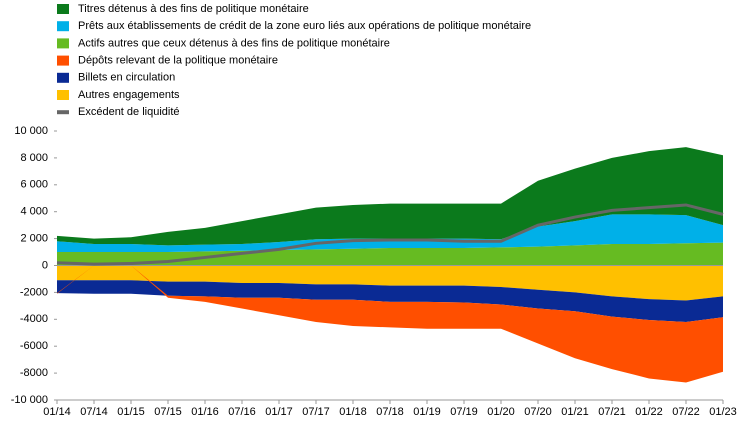  What do you see at coordinates (34, 158) in the screenshot?
I see `y-tick-label: 8 000` at bounding box center [34, 158].